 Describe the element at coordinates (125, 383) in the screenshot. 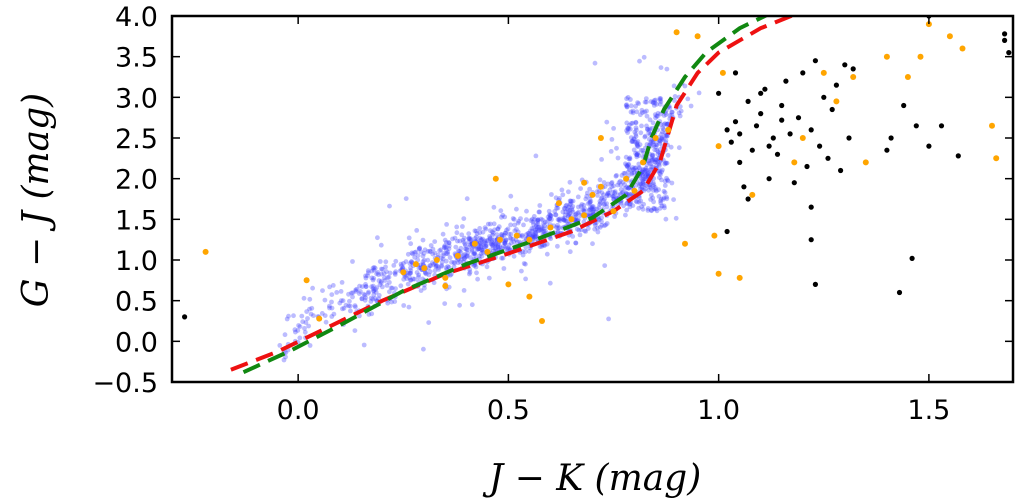

I see `y-tick-label: −0.5` at that location.